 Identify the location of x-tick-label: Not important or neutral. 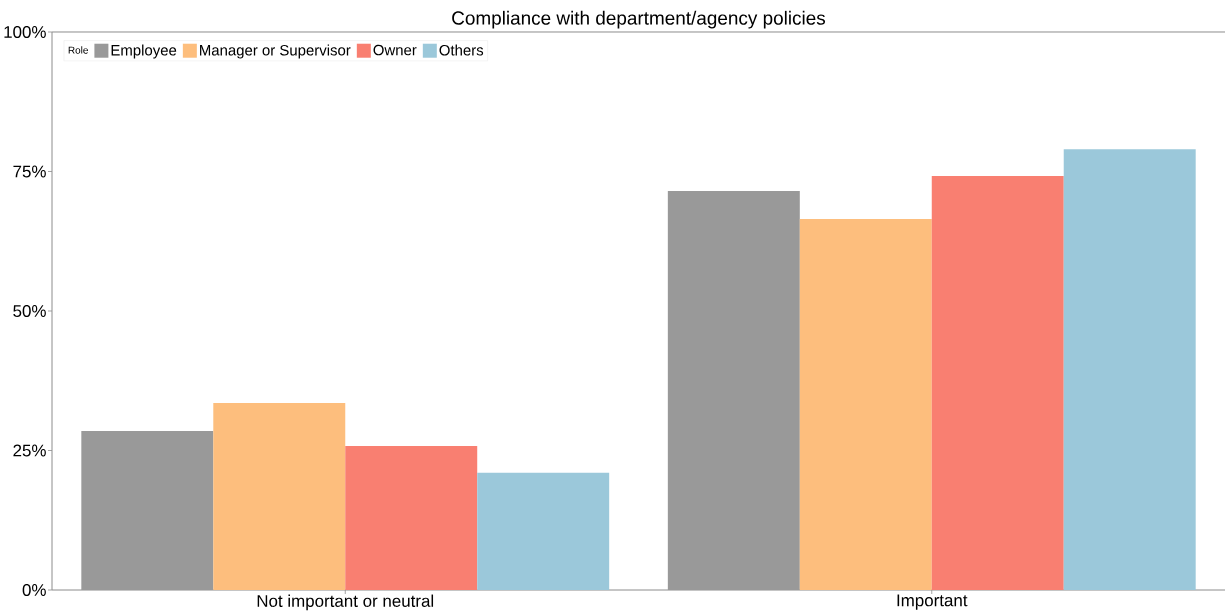
(345, 602).